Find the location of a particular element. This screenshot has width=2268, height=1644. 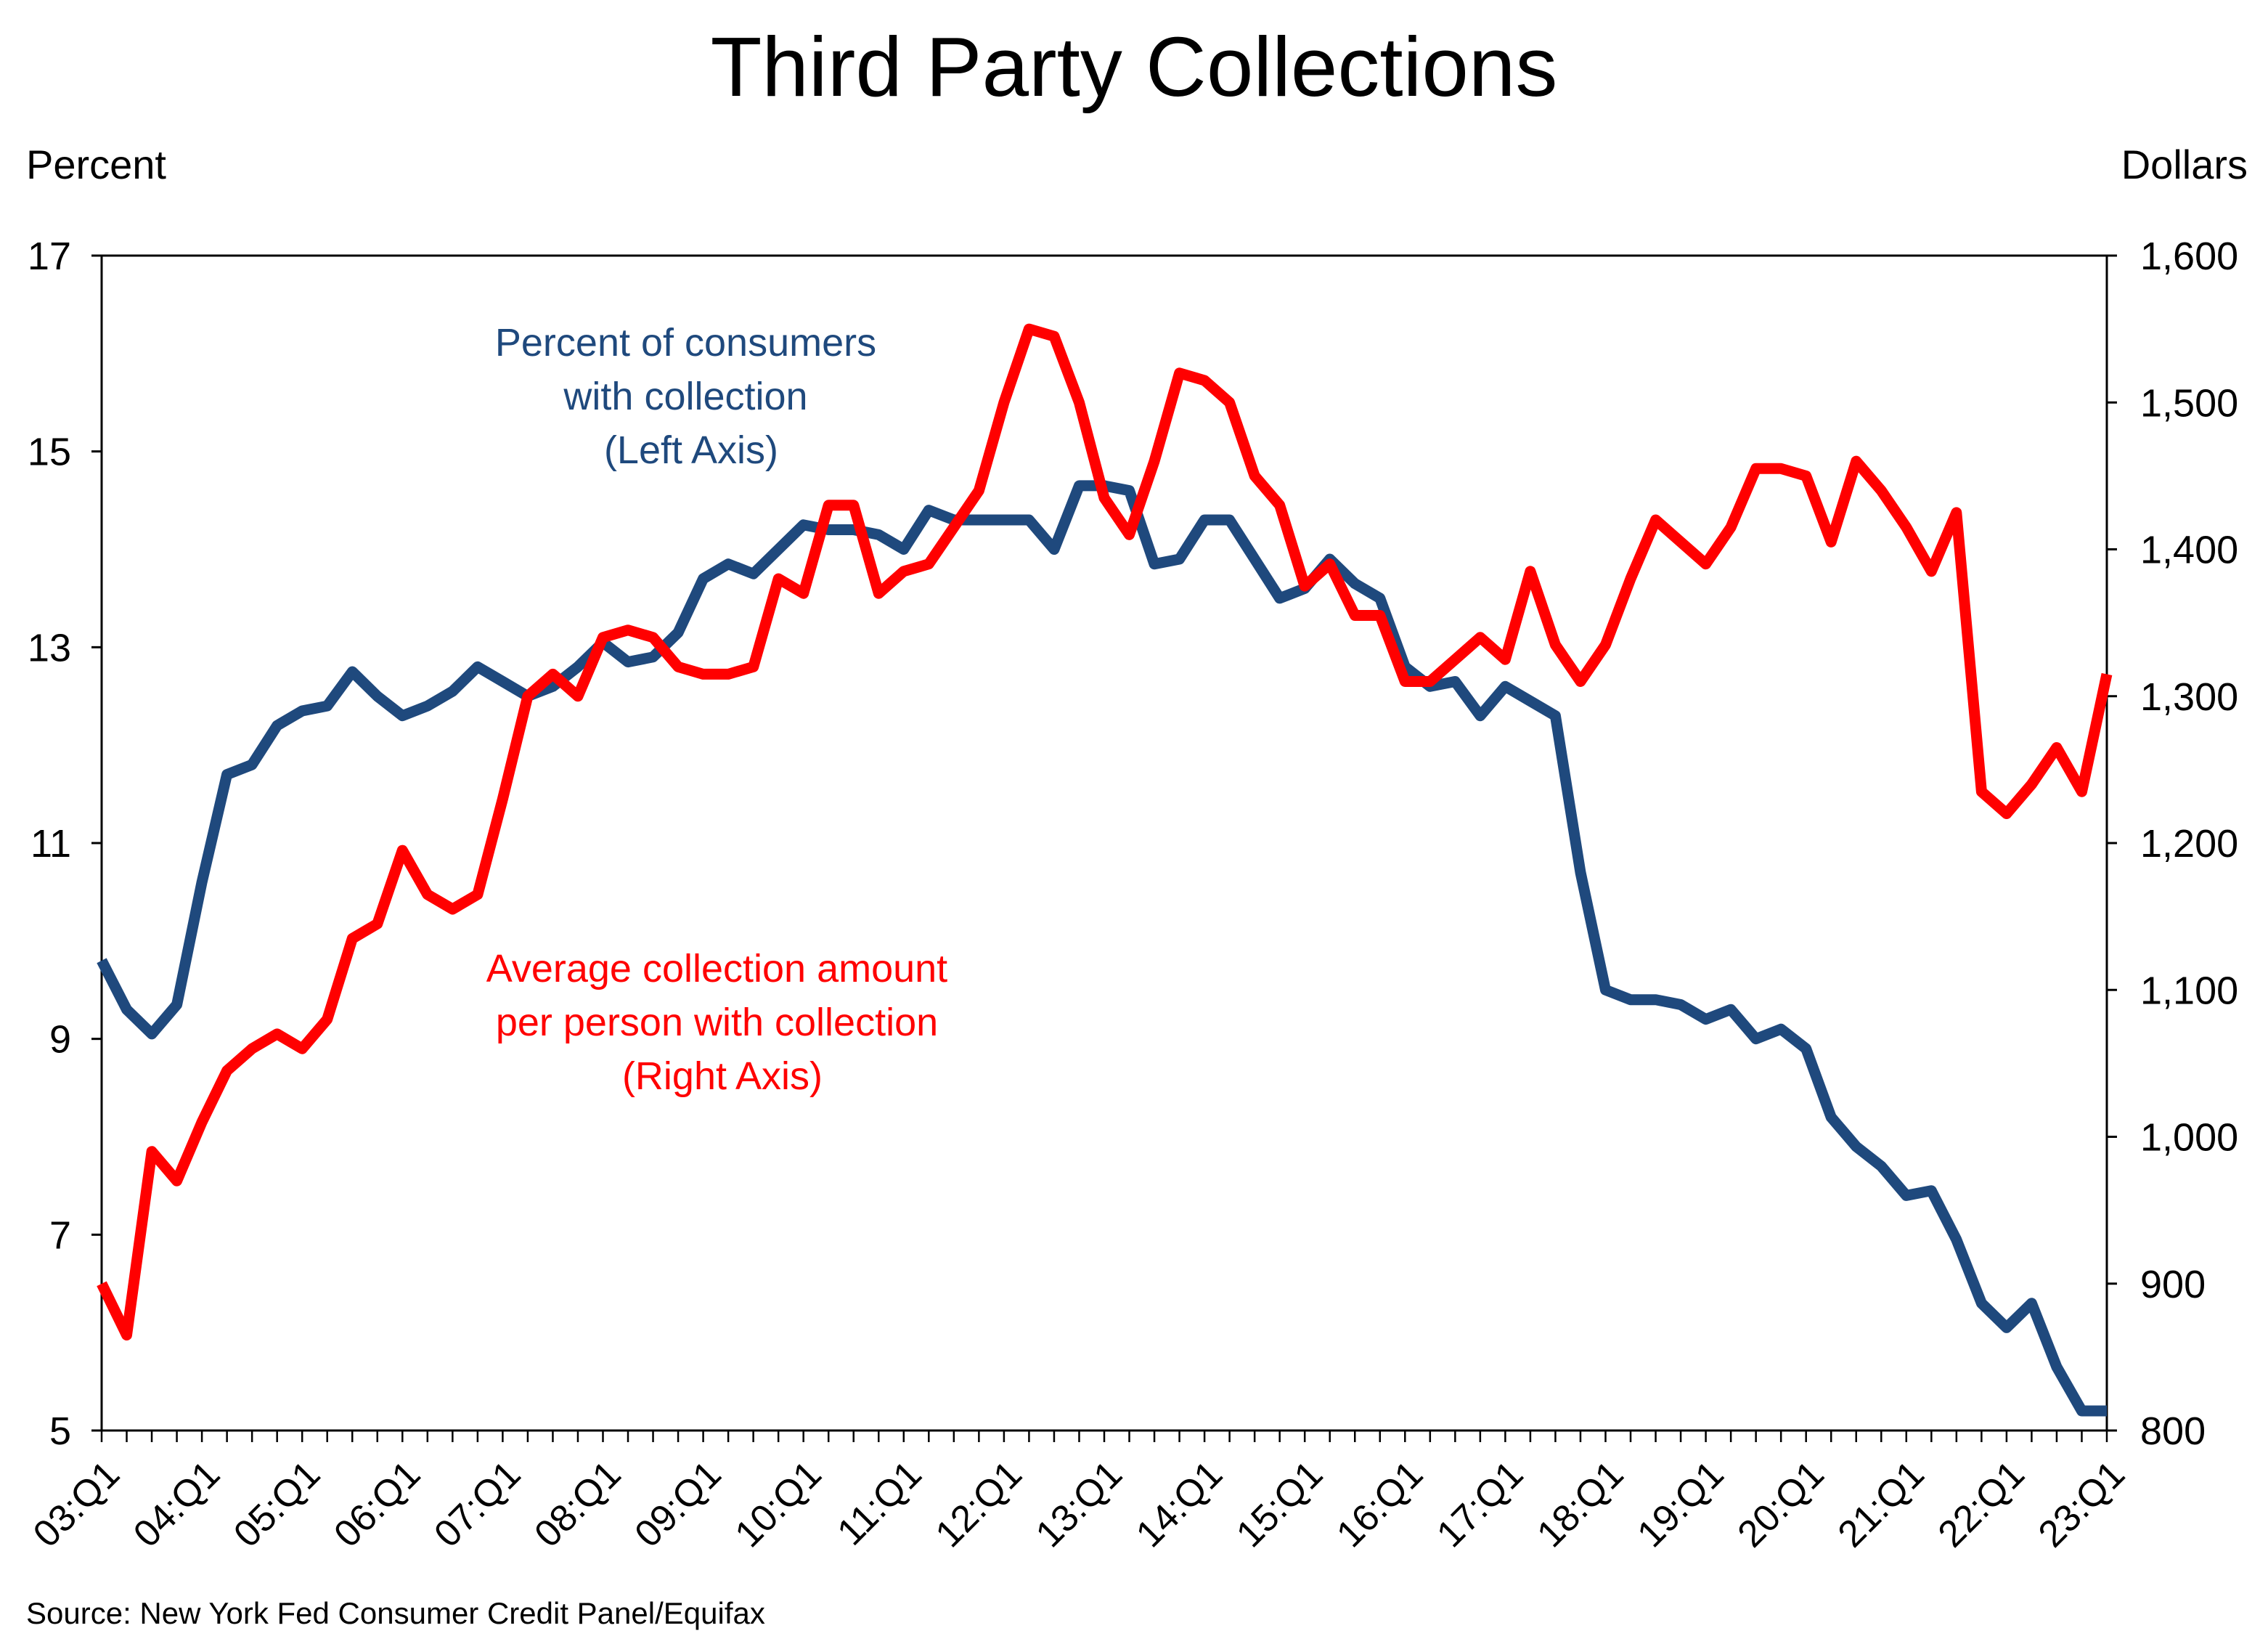

annotation-right-line-3: (Right Axis) is located at coordinates (722, 1076).